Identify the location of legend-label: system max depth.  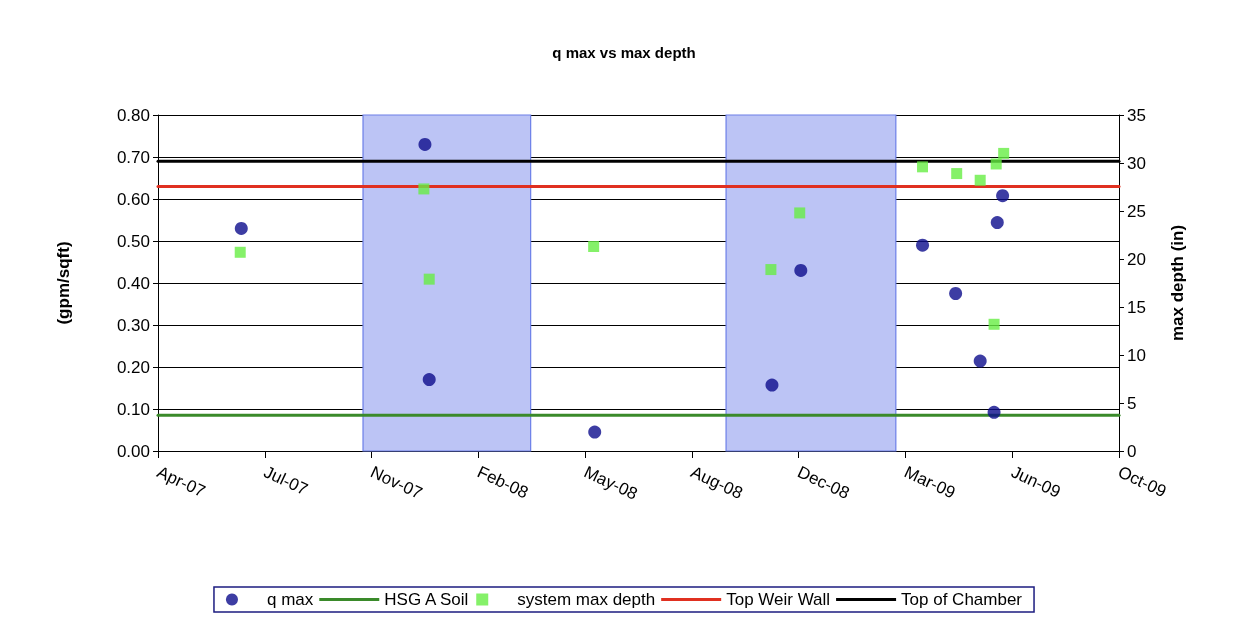
(586, 599).